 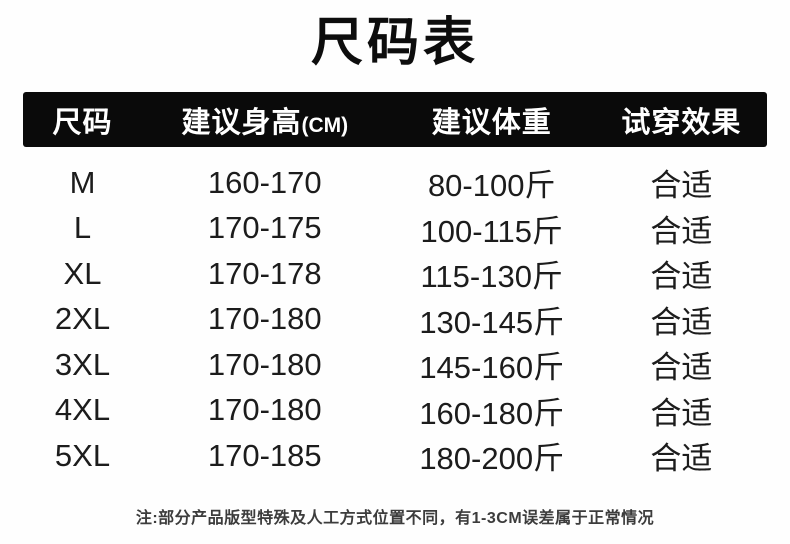 What do you see at coordinates (325, 125) in the screenshot?
I see `header-height-unit: (CM)` at bounding box center [325, 125].